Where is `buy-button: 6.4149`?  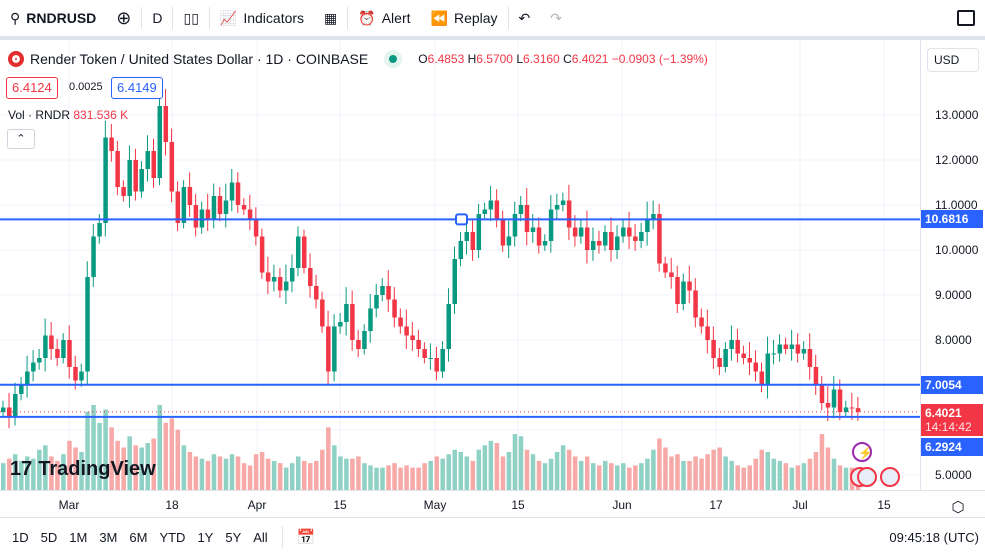
buy-button: 6.4149 is located at coordinates (137, 88).